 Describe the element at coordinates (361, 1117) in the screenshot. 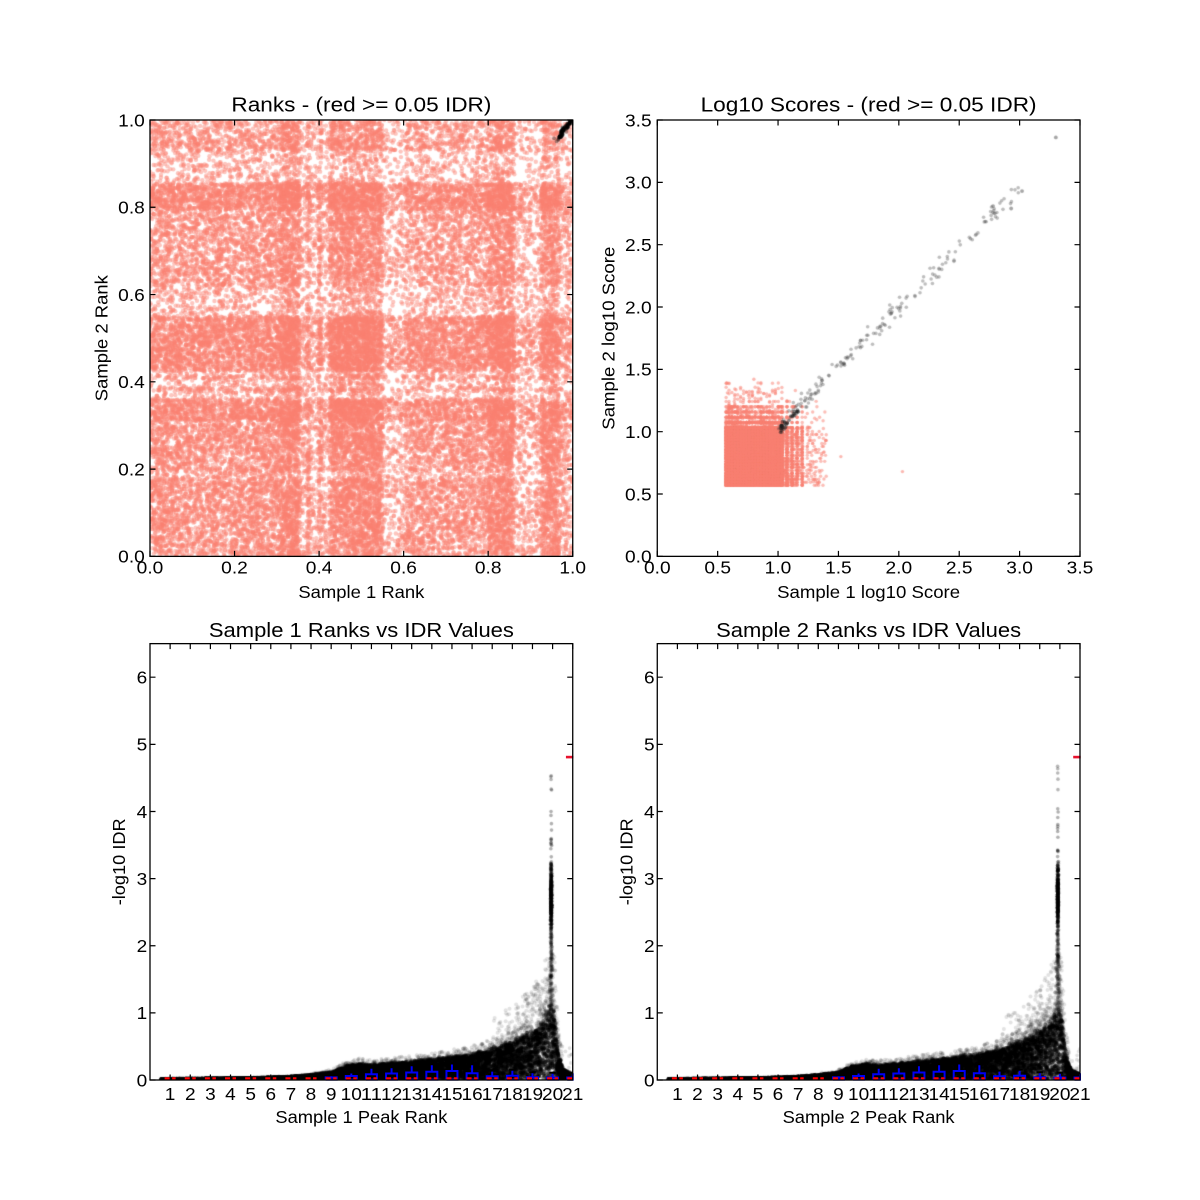

I see `svg-text: Sample 1 Peak Rank` at that location.